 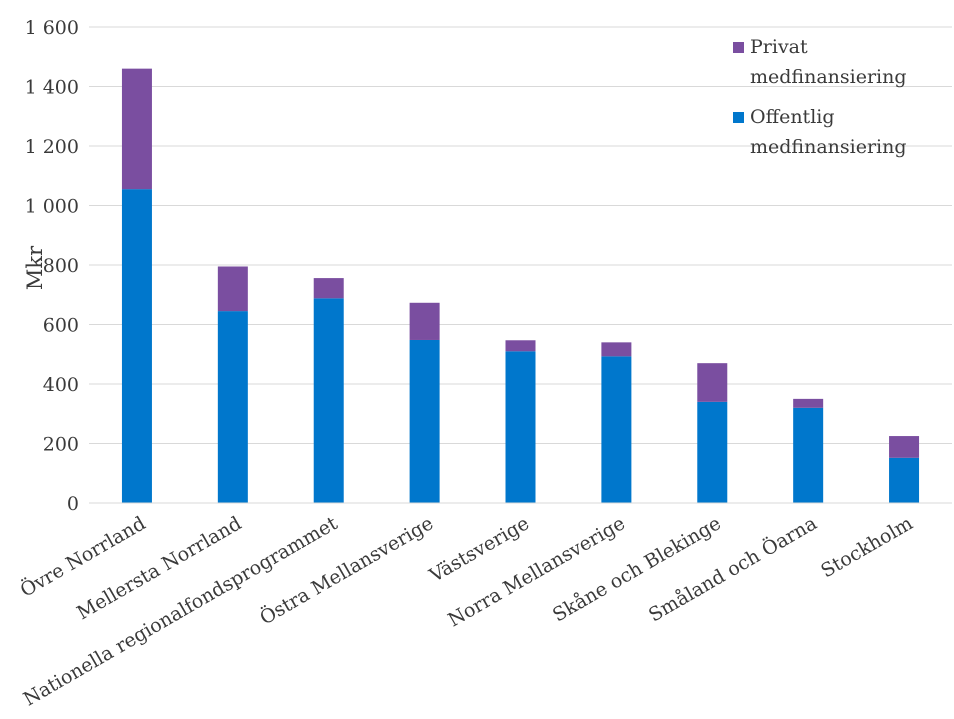 What do you see at coordinates (346, 570) in the screenshot?
I see `x-category-label: Östra Mellansverige` at bounding box center [346, 570].